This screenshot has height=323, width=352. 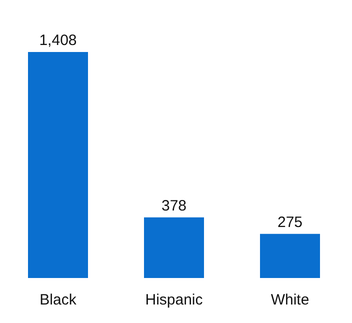 I want to click on x-tick-label: Hispanic, so click(x=174, y=300).